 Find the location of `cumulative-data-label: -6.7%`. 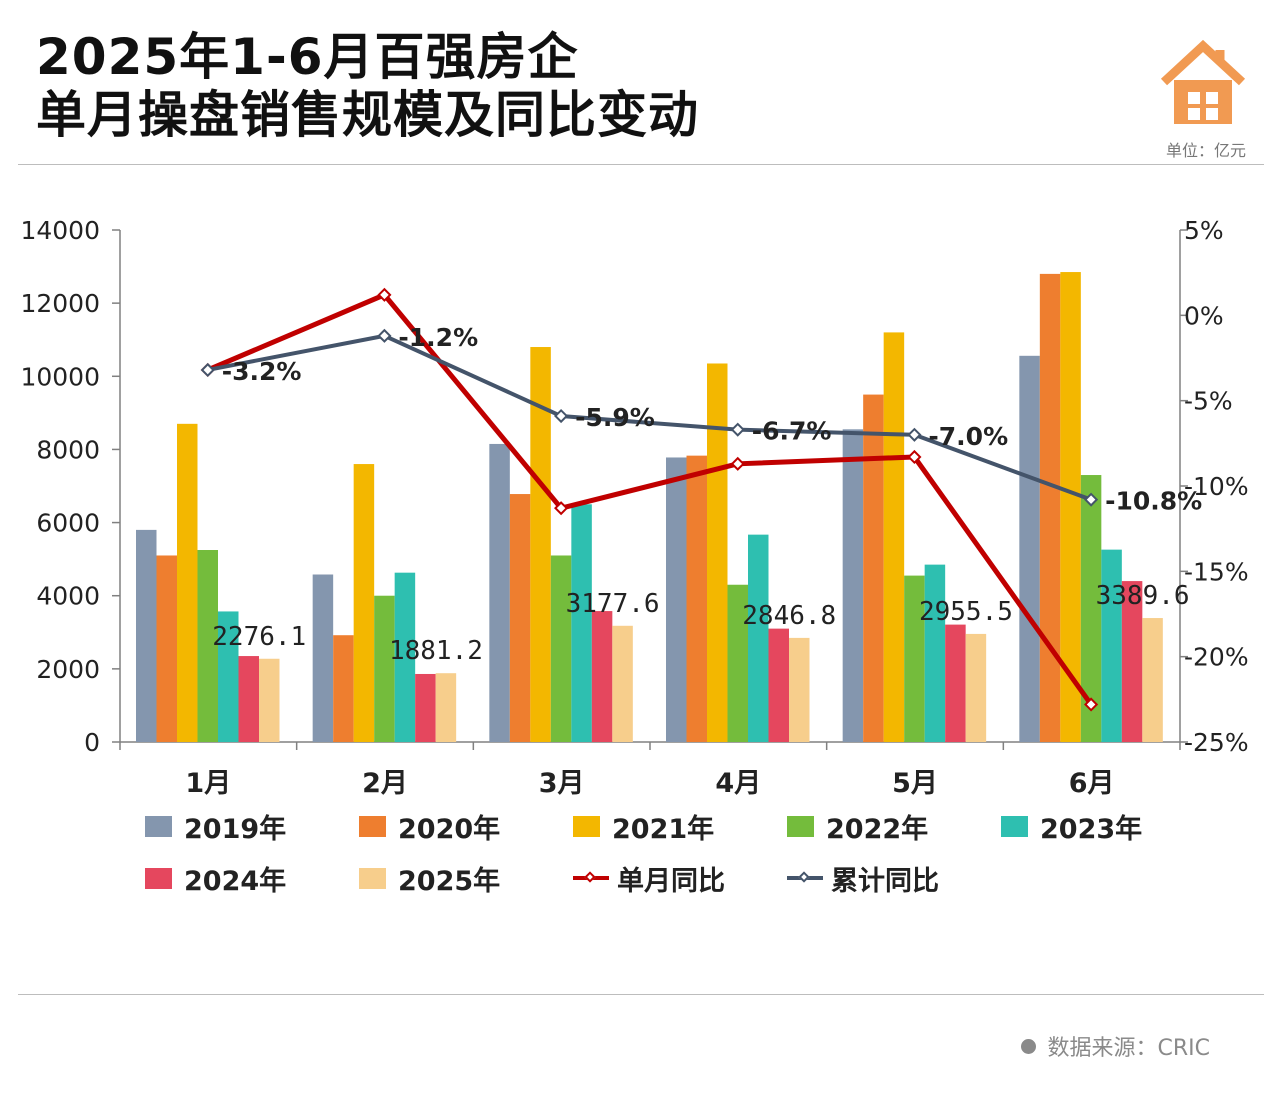

cumulative-data-label: -6.7% is located at coordinates (792, 431).